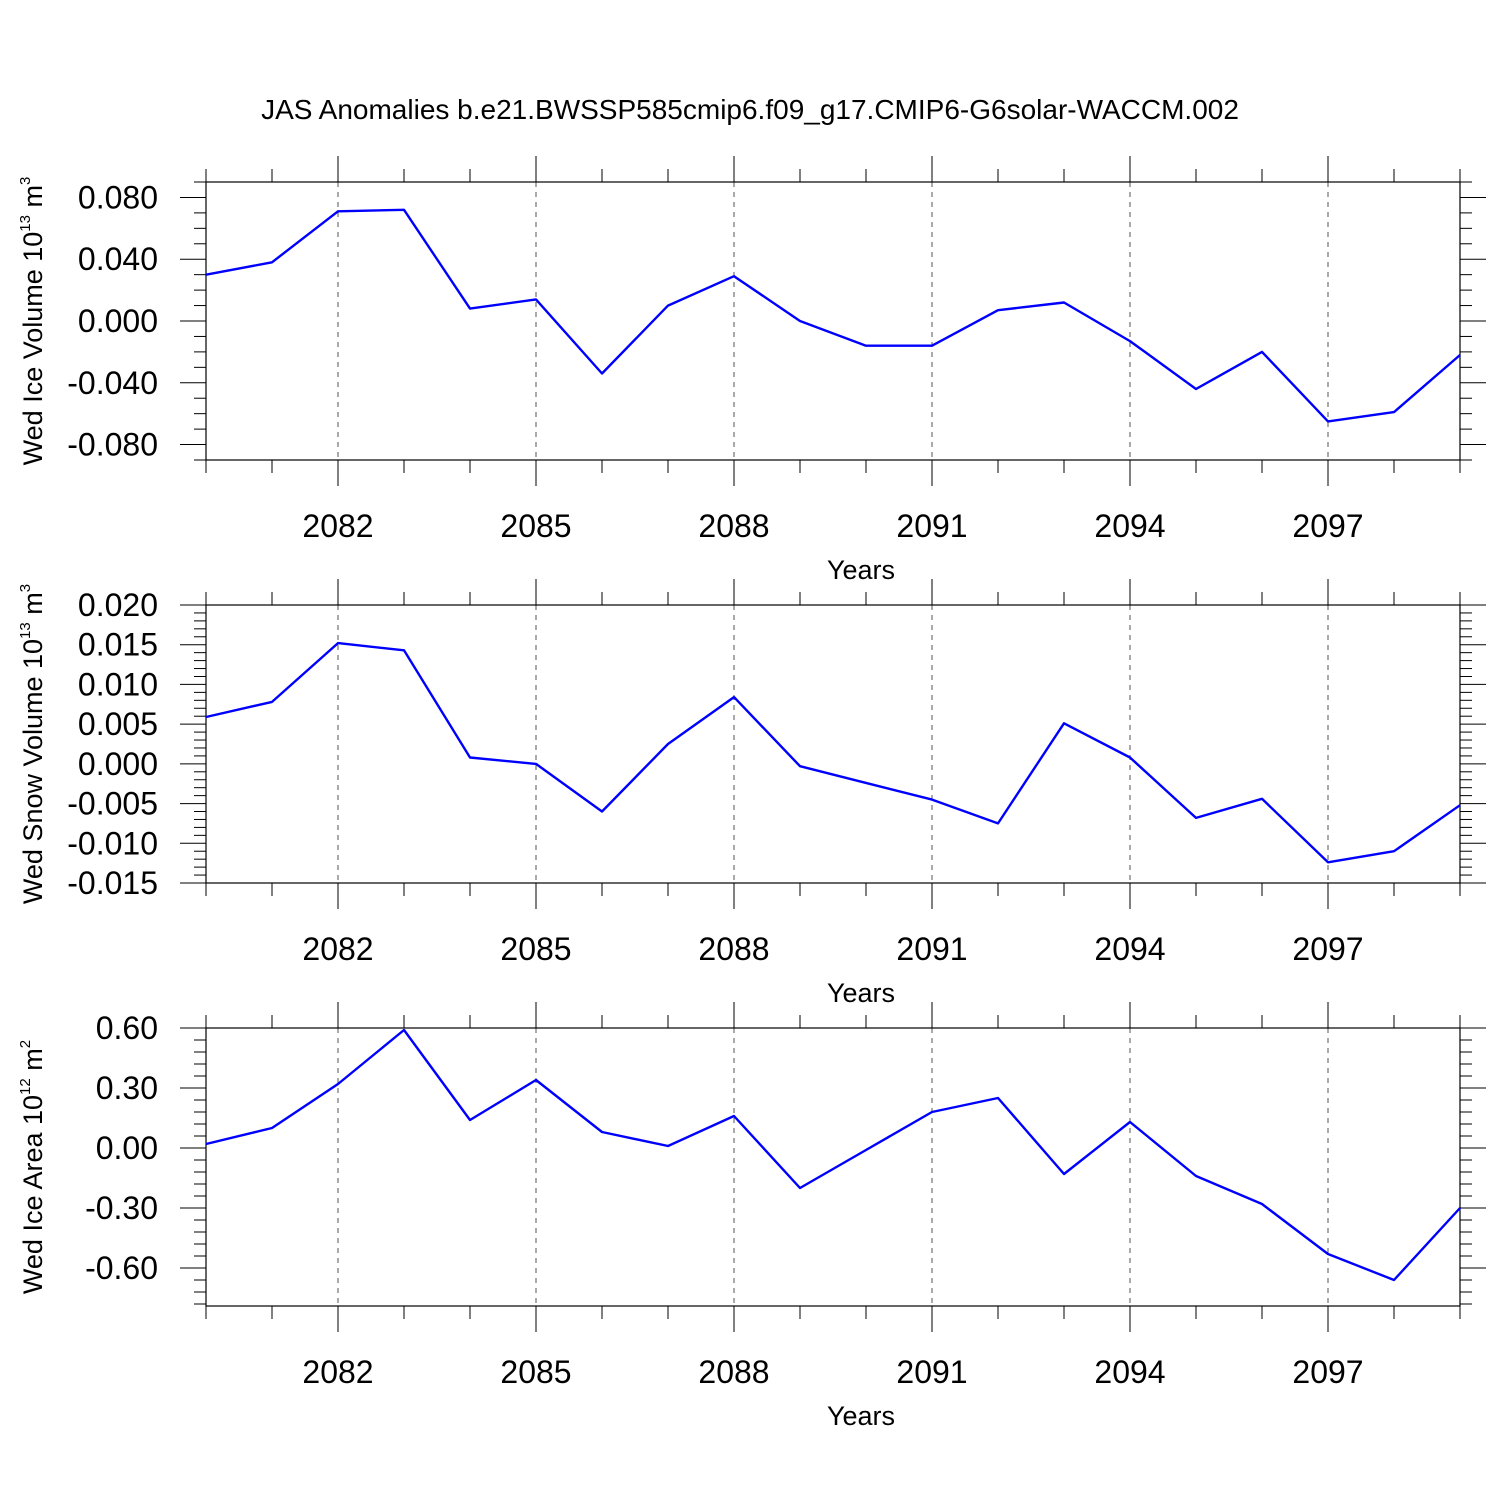  Describe the element at coordinates (118, 259) in the screenshot. I see `y-tick-label: 0.040` at that location.